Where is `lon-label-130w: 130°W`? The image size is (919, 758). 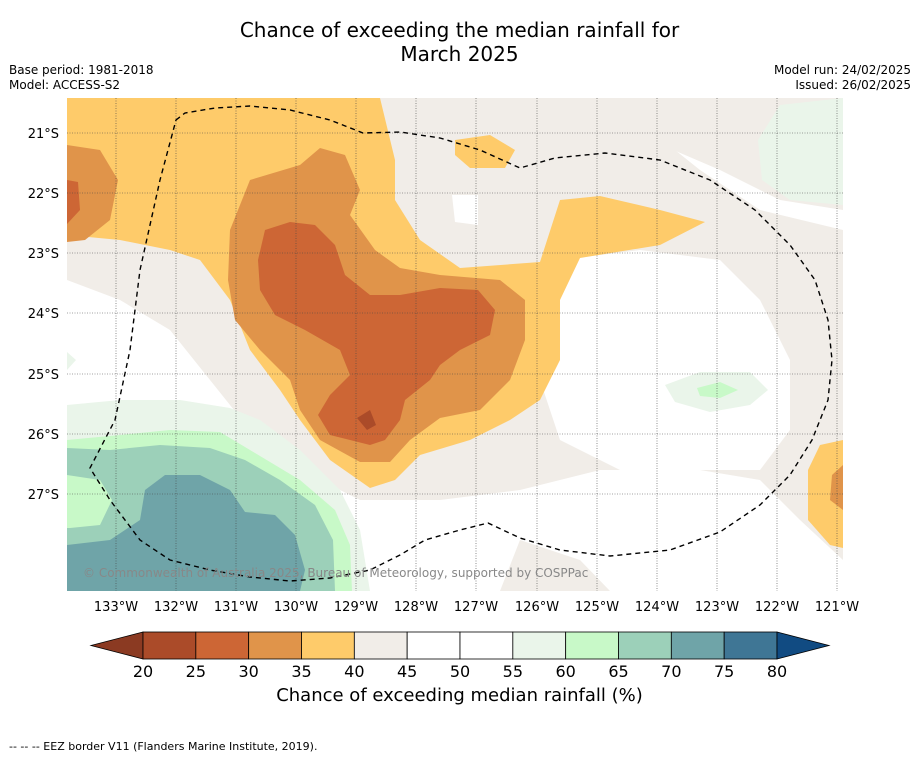 lon-label-130w: 130°W is located at coordinates (296, 607).